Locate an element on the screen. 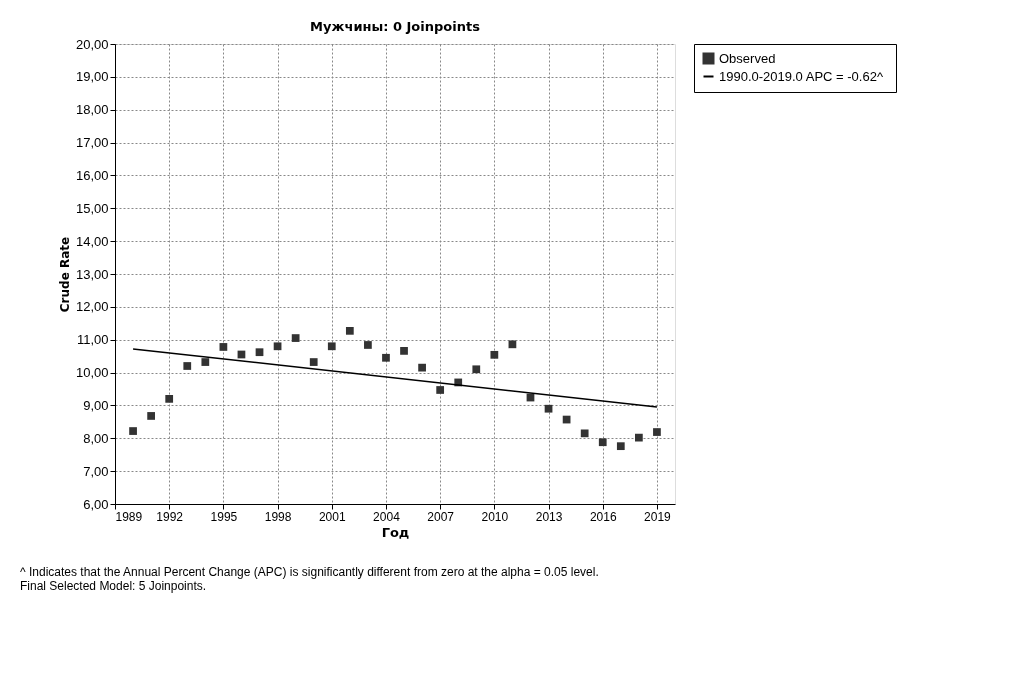 This screenshot has width=1018, height=679. x-tick-label: 1989 is located at coordinates (129, 516).